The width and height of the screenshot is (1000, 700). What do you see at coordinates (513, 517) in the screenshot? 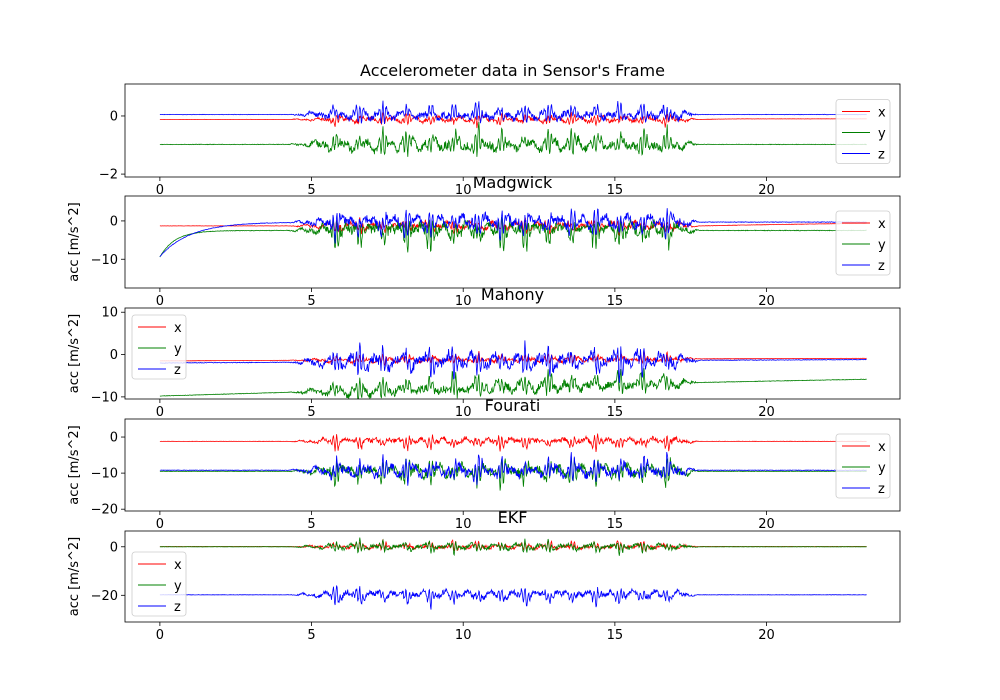
I see `subplot-title: EKF` at bounding box center [513, 517].